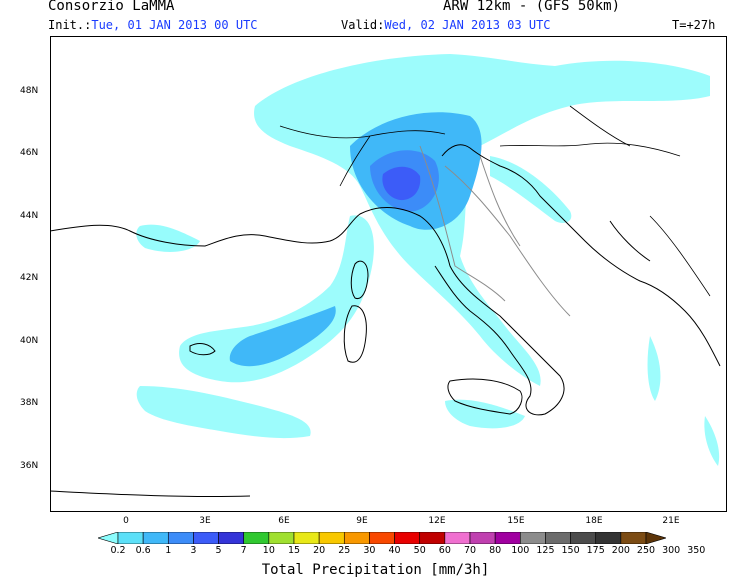  Describe the element at coordinates (671, 521) in the screenshot. I see `lon-label: 21E` at that location.